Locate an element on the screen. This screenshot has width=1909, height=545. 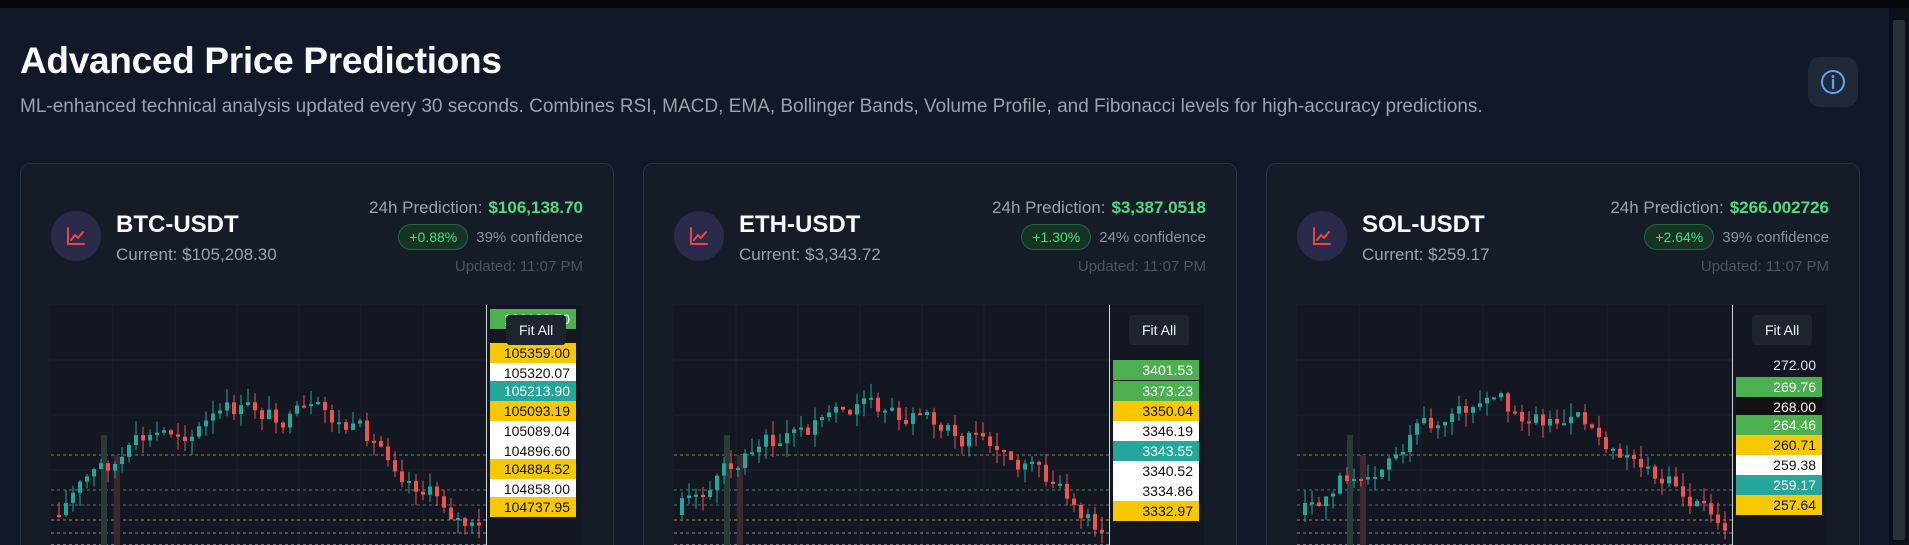
confidence-row: +2.64% 39% confidence is located at coordinates (1736, 237).